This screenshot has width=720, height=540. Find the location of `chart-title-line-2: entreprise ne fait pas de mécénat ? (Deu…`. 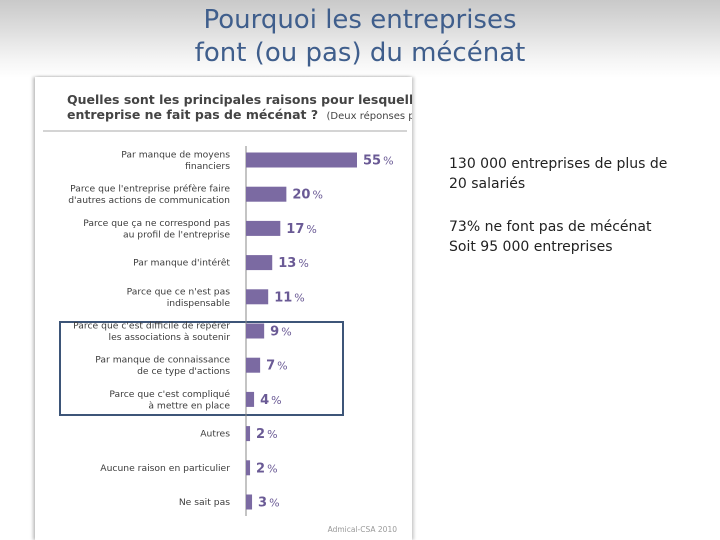

chart-title-line-2: entreprise ne fait pas de mécénat ? (Deu… is located at coordinates (239, 114).